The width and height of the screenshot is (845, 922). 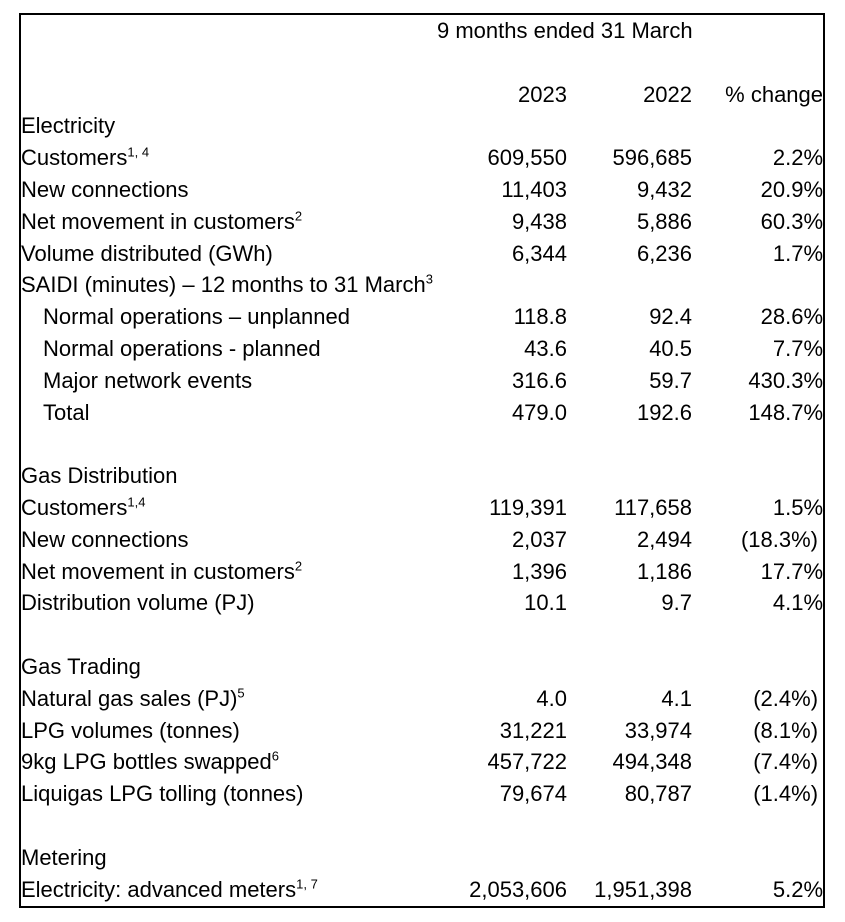 What do you see at coordinates (779, 539) in the screenshot?
I see `value-percent-change: (18.3%)` at bounding box center [779, 539].